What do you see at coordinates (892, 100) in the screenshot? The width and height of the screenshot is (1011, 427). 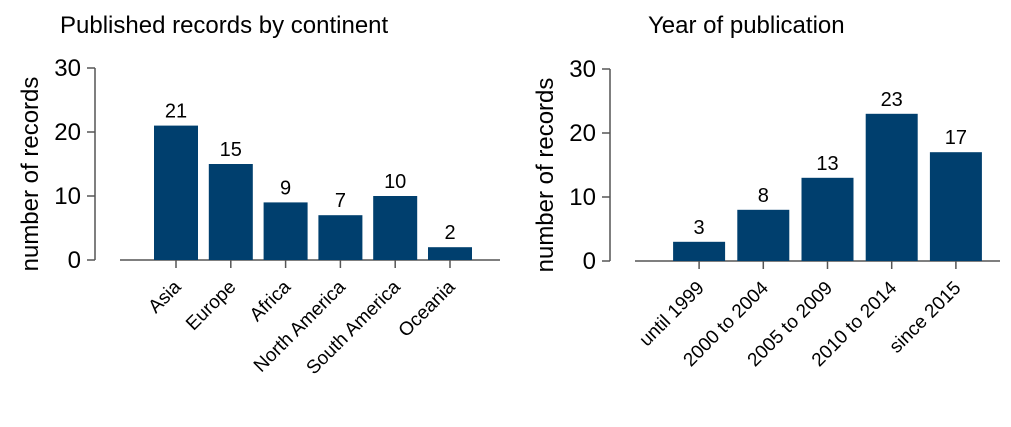 I see `value-label: 23` at bounding box center [892, 100].